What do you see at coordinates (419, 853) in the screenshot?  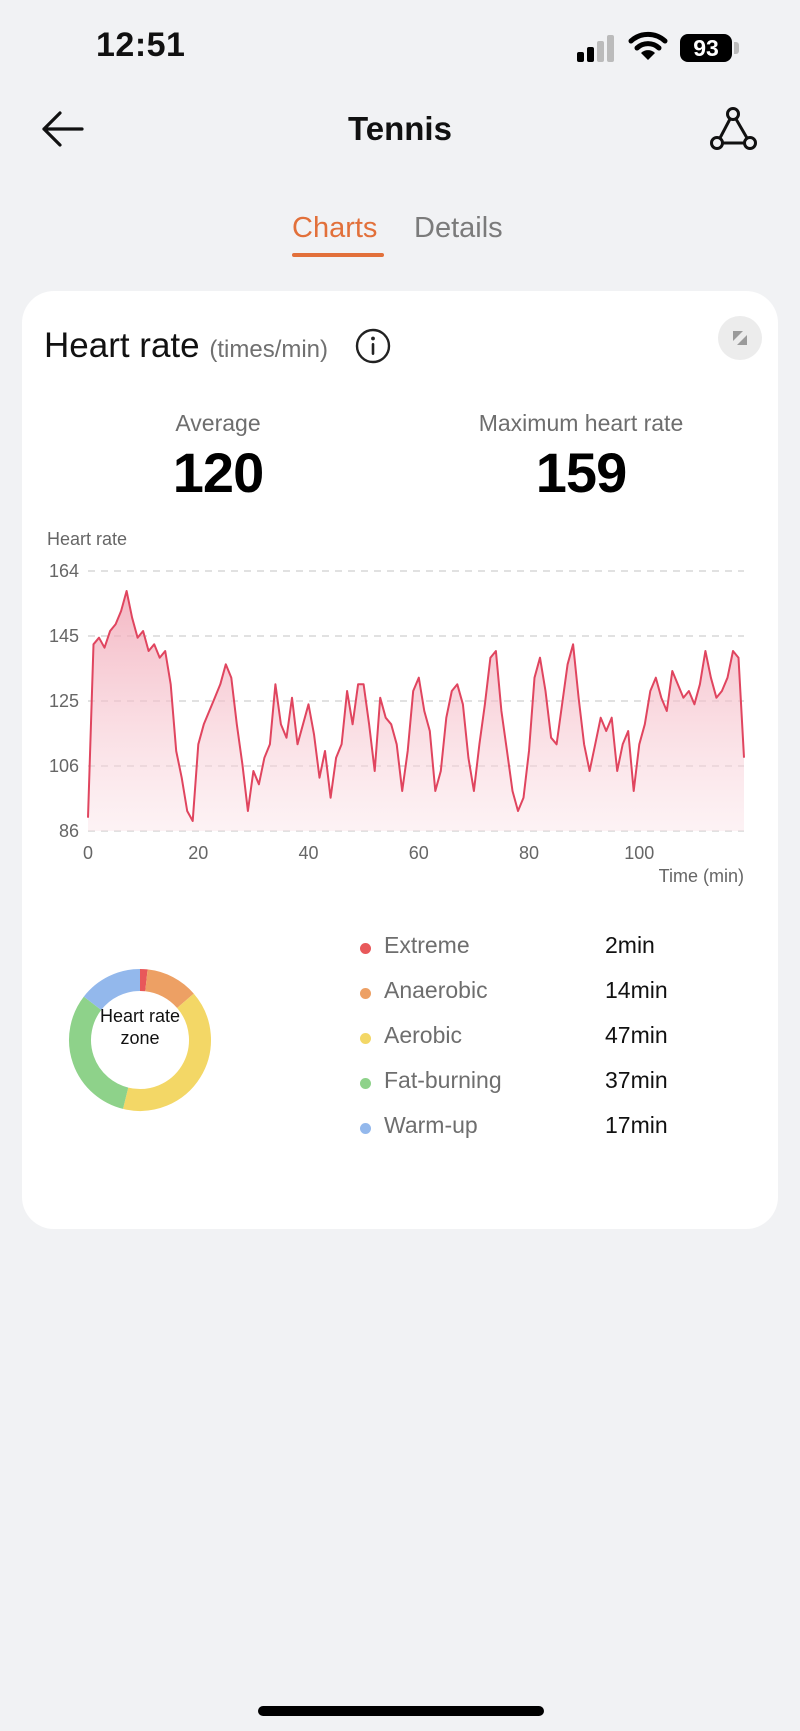 I see `x-tick-label: 60` at bounding box center [419, 853].